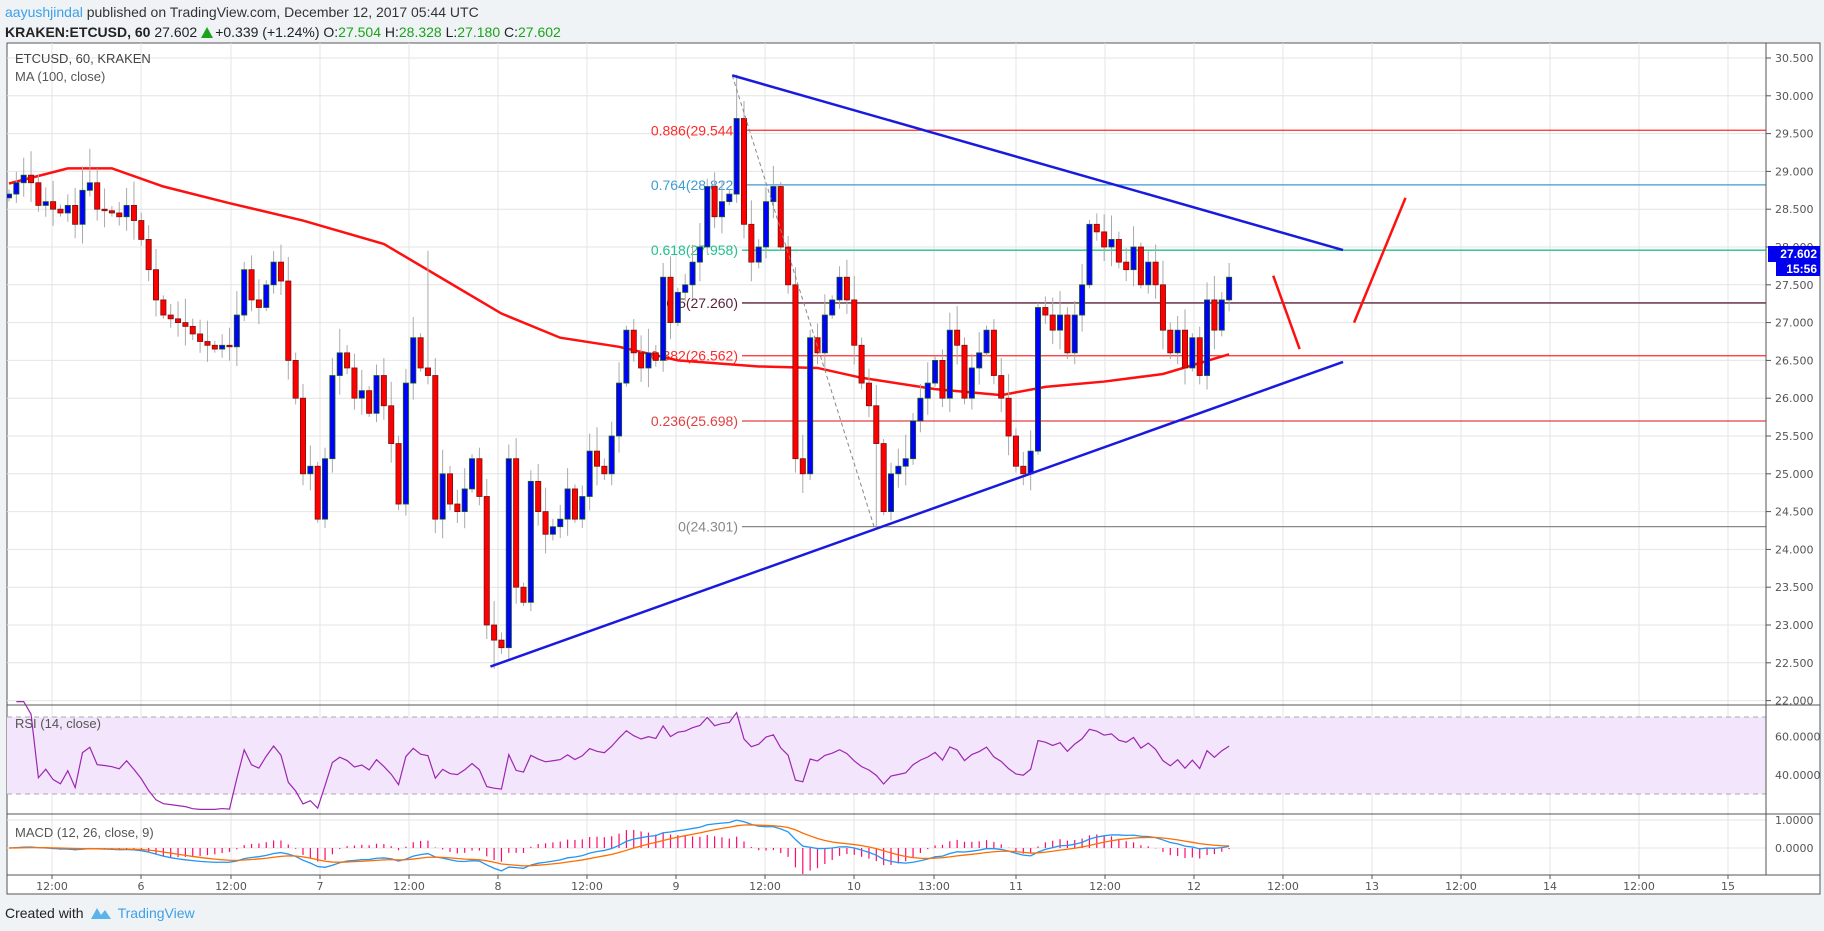 This screenshot has height=931, width=1824. What do you see at coordinates (1286, 312) in the screenshot?
I see `red-arrow-down` at bounding box center [1286, 312].